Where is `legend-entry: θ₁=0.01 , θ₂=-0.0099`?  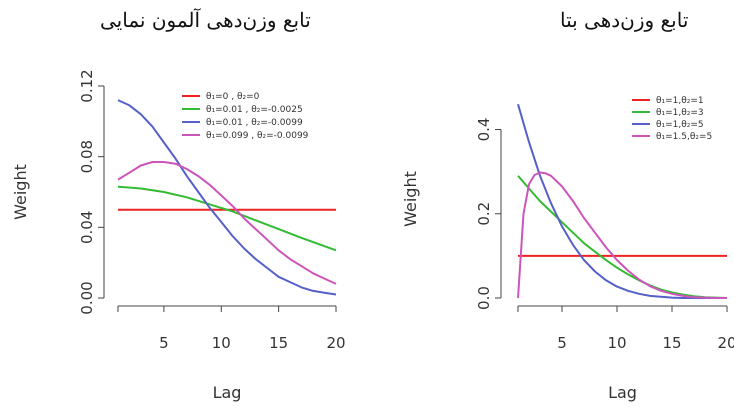
legend-entry: θ₁=0.01 , θ₂=-0.0099 is located at coordinates (254, 123).